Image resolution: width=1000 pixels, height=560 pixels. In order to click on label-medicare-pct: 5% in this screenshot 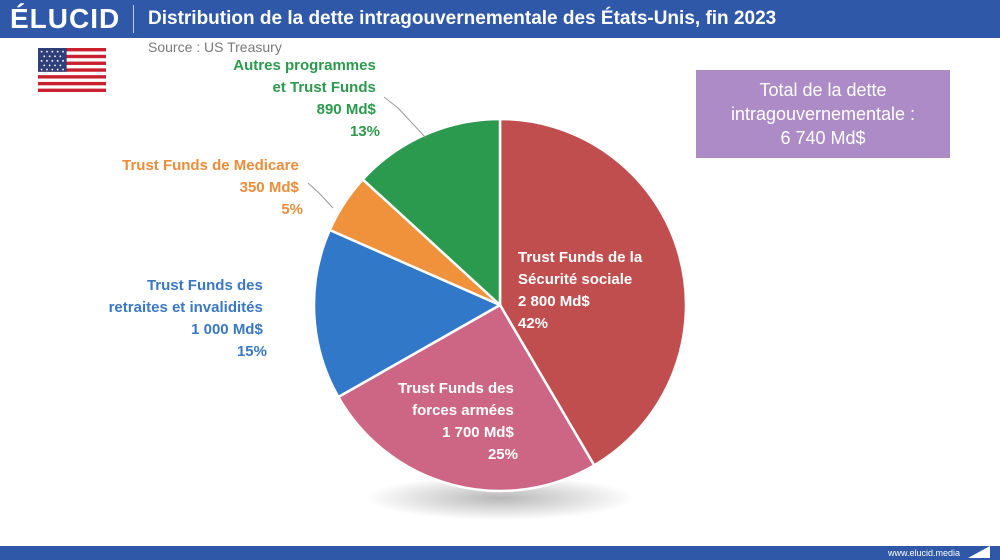, I will do `click(292, 209)`.